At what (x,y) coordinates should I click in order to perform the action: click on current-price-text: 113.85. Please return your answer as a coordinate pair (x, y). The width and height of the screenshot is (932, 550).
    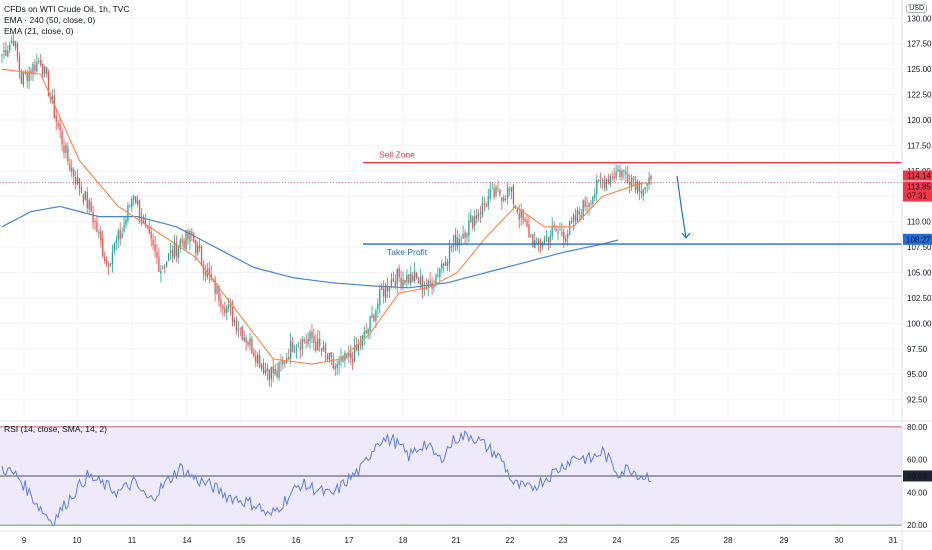
    Looking at the image, I should click on (919, 187).